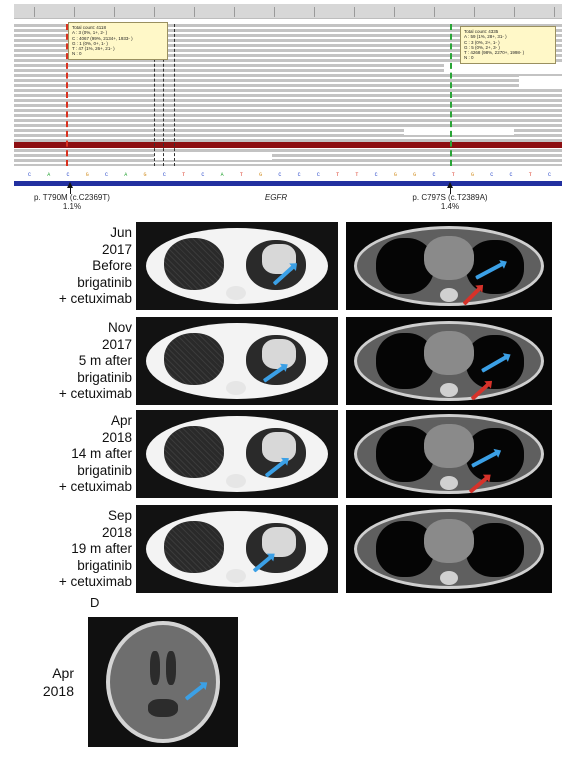 This screenshot has height=761, width=579. What do you see at coordinates (482, 47) in the screenshot?
I see `popup-line: G : 5 (0%, 2+, 3- )` at bounding box center [482, 47].